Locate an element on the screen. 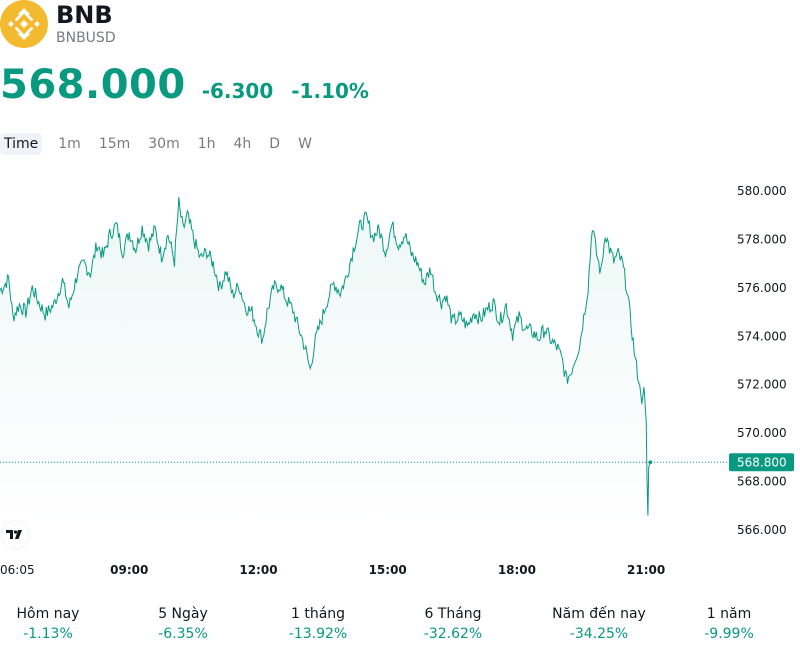 The height and width of the screenshot is (660, 800). tab-1m: 1m is located at coordinates (69, 144).